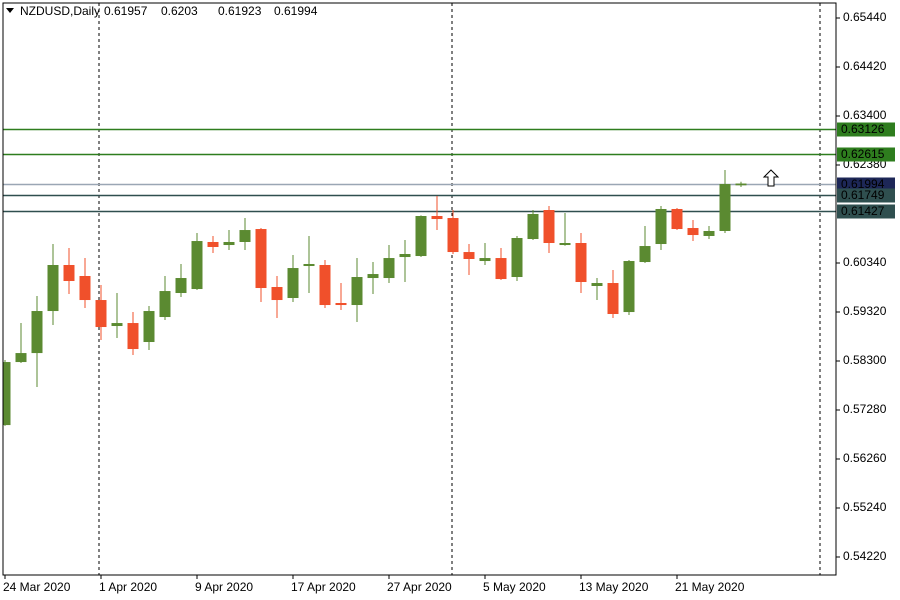 The image size is (900, 600). What do you see at coordinates (863, 184) in the screenshot?
I see `level-label: 0.61994` at bounding box center [863, 184].